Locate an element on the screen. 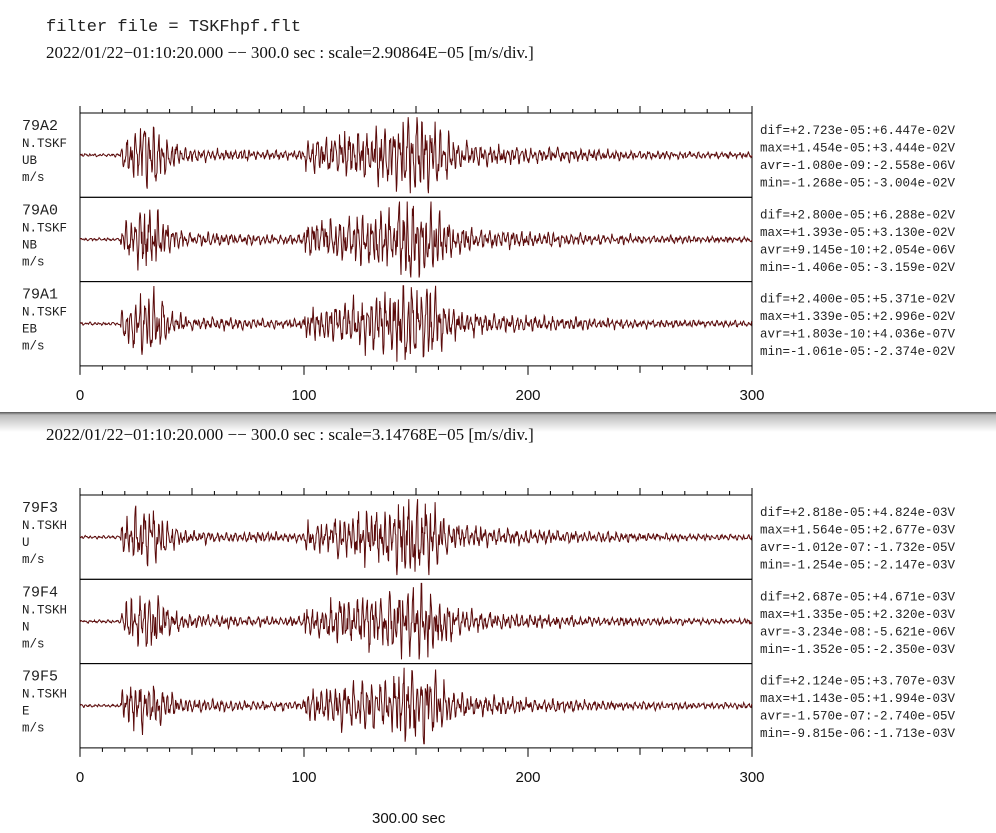 This screenshot has width=996, height=833. filter-line: filter file = TSKFhpf.flt is located at coordinates (173, 27).